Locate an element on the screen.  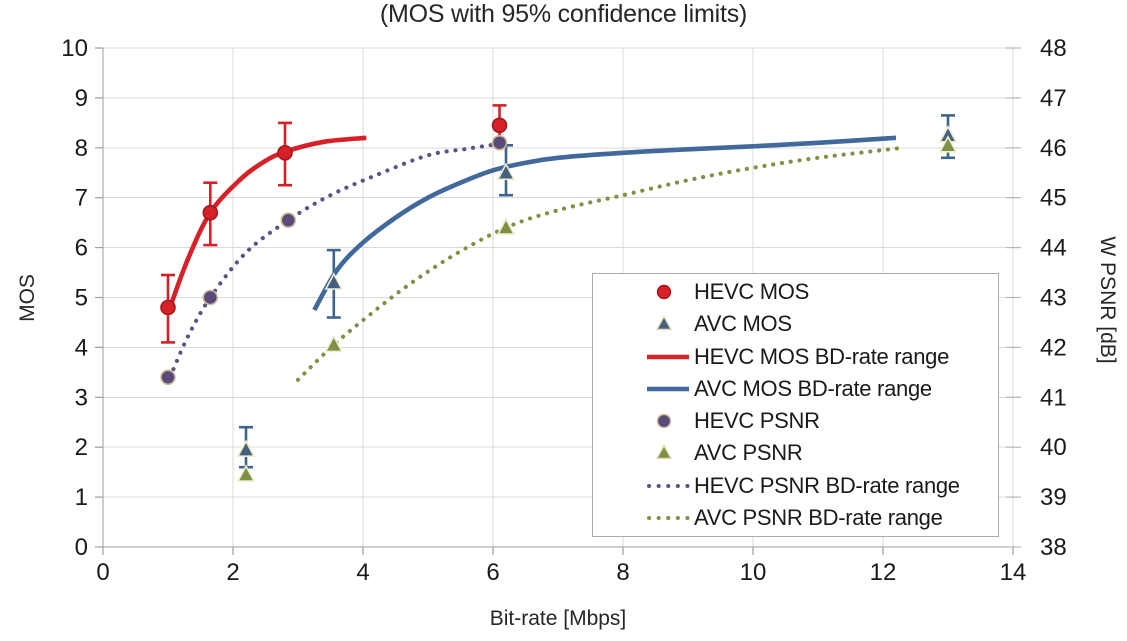
legend-item: HEVC PSNR is located at coordinates (795, 421).